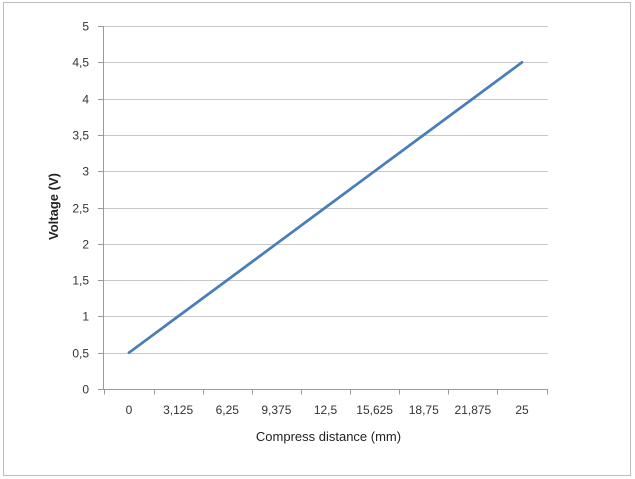 This screenshot has width=635, height=479. Describe the element at coordinates (80, 354) in the screenshot. I see `y-tick-label: 0,5` at that location.